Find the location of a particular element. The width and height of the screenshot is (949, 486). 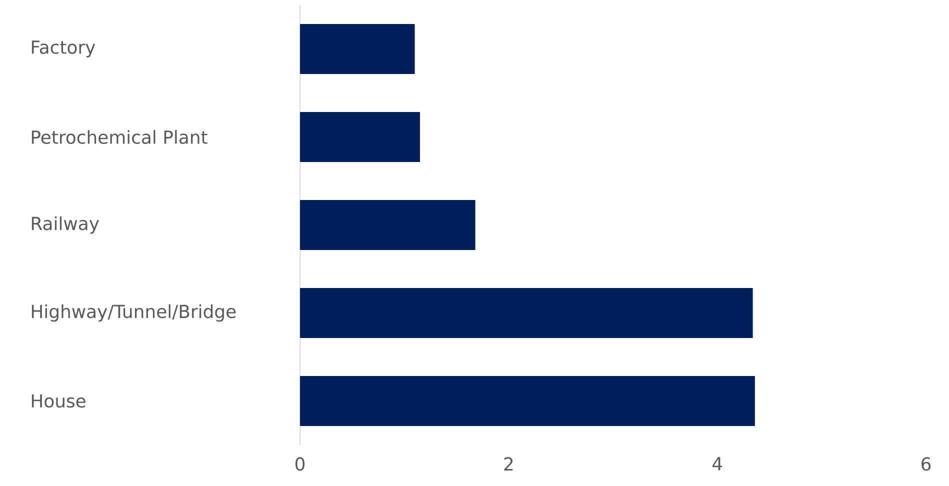

y-tick-label: Petrochemical Plant is located at coordinates (120, 137).